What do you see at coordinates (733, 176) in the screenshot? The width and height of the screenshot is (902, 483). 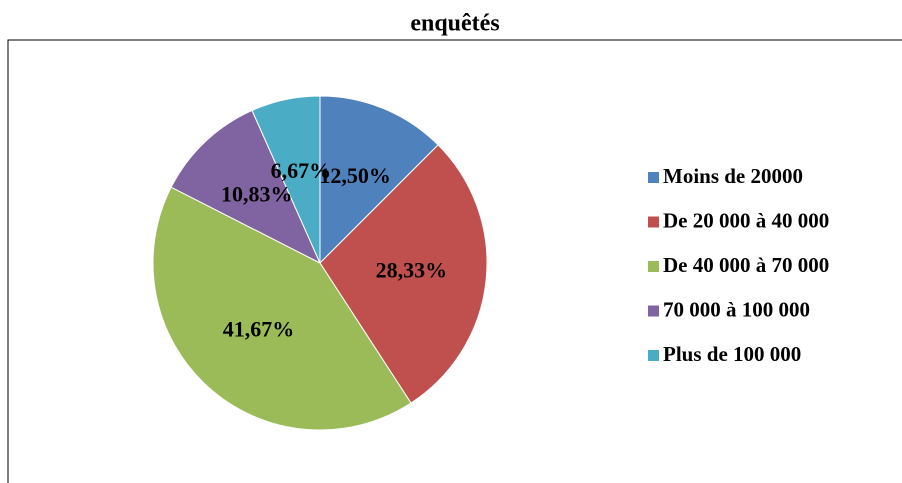 I see `legend-label: Moins de 20000` at bounding box center [733, 176].